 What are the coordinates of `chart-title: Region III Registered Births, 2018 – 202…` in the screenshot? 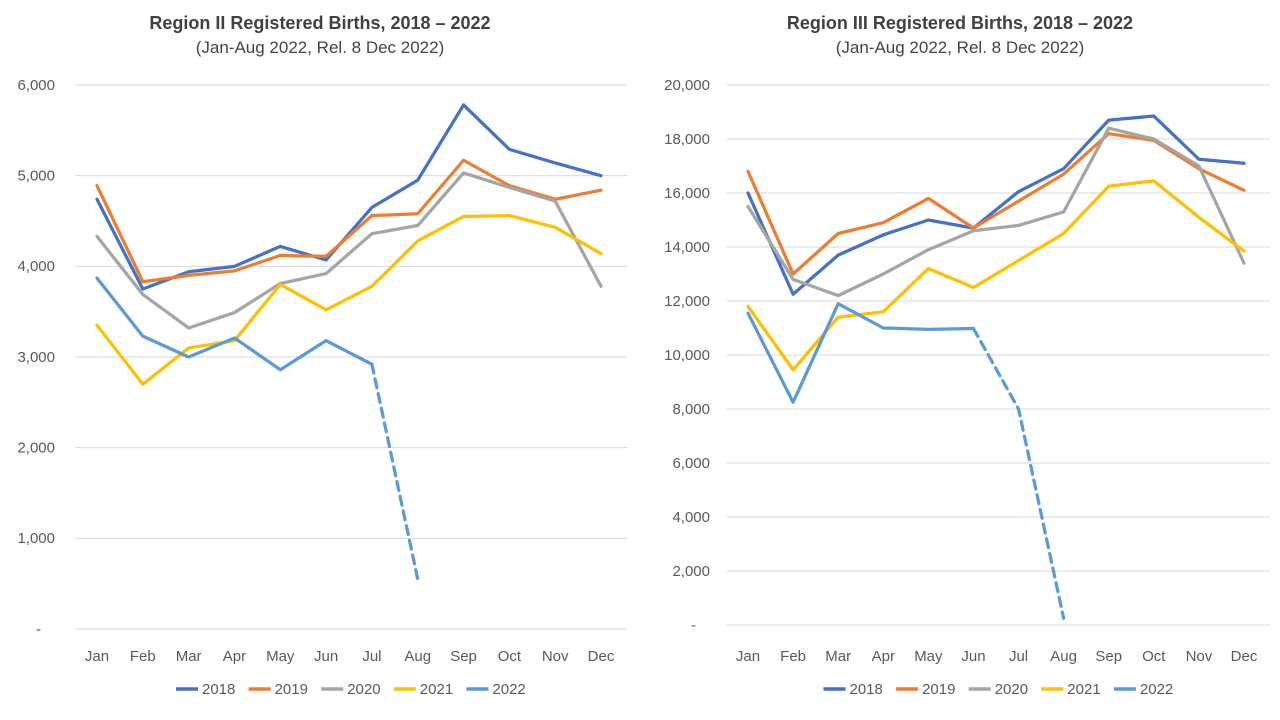 It's located at (960, 23).